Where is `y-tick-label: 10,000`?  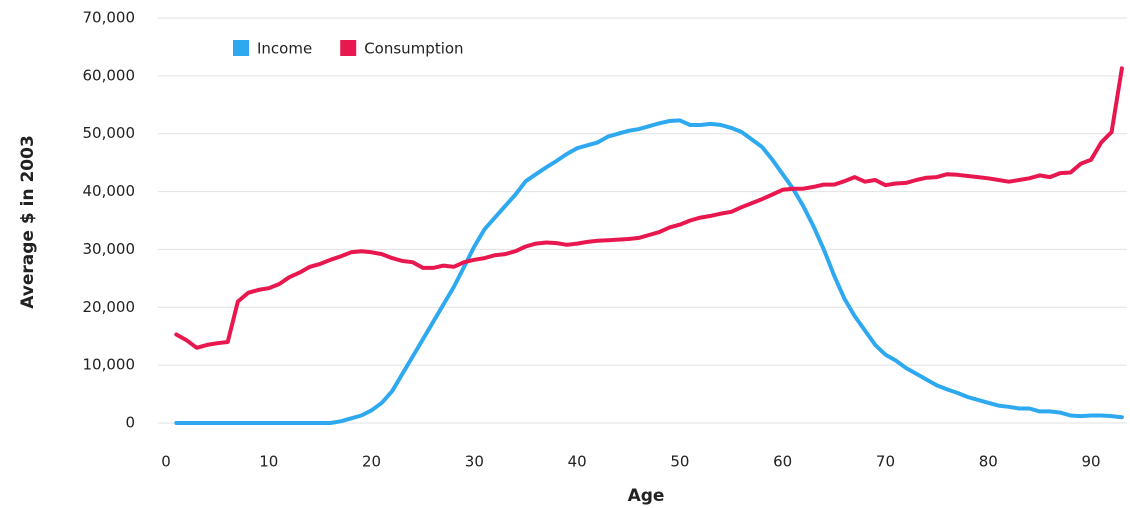 y-tick-label: 10,000 is located at coordinates (109, 365).